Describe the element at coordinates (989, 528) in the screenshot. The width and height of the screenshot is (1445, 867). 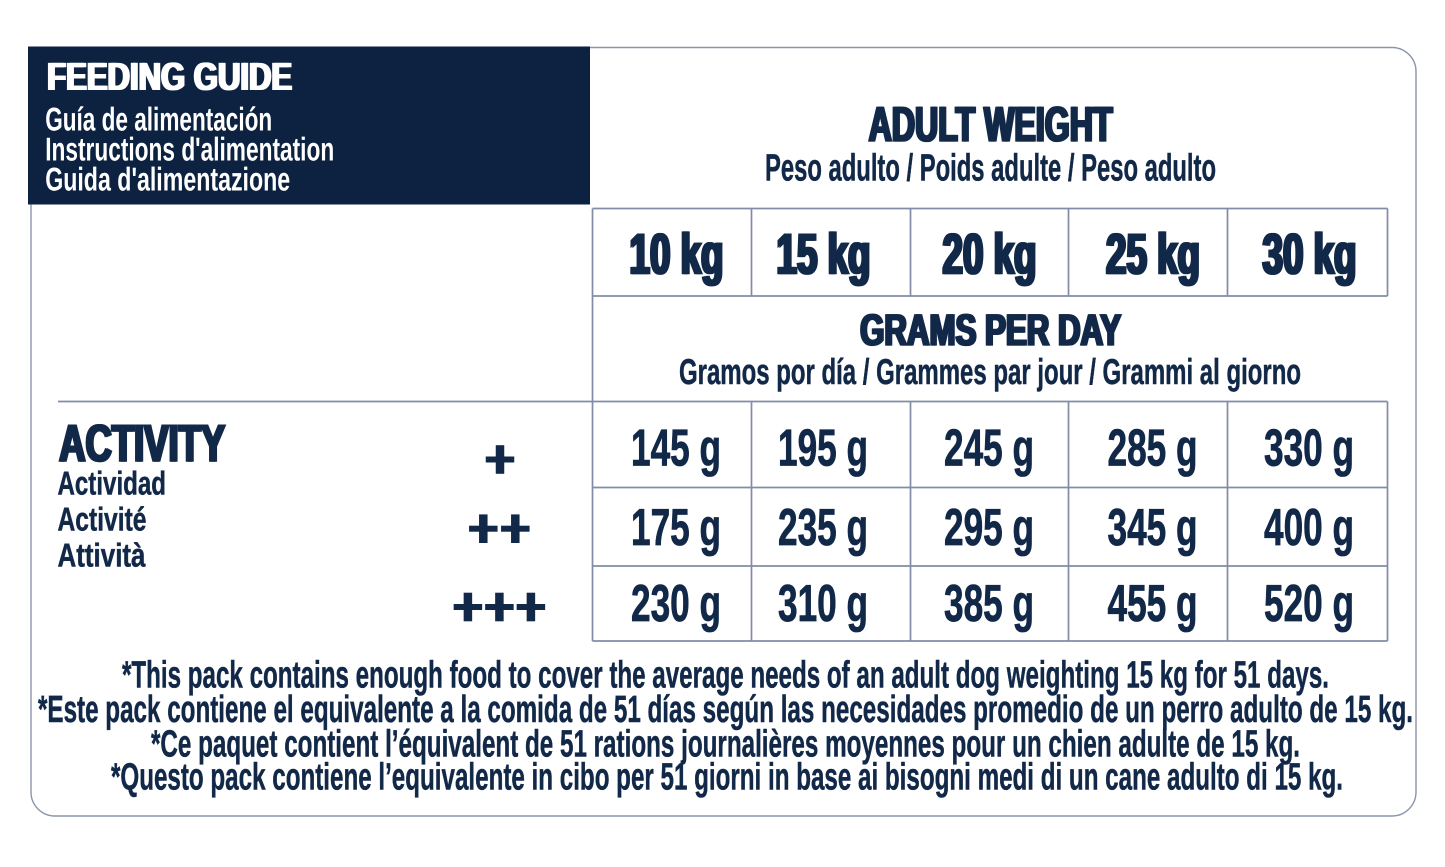
I see `svg-text: 295 g` at that location.